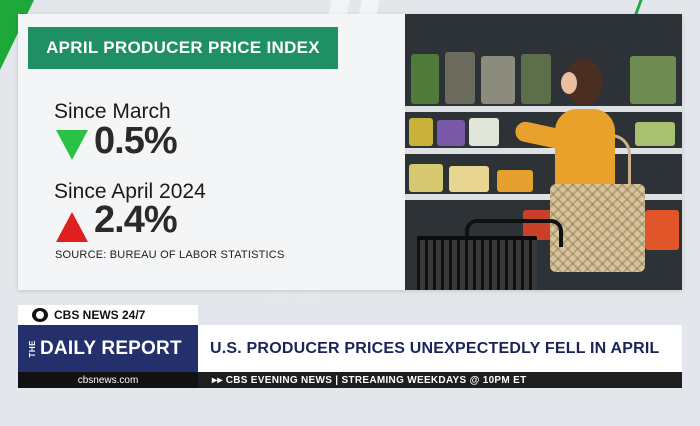  Describe the element at coordinates (170, 255) in the screenshot. I see `source-credit: SOURCE: BUREAU OF LABOR STATISTICS` at that location.